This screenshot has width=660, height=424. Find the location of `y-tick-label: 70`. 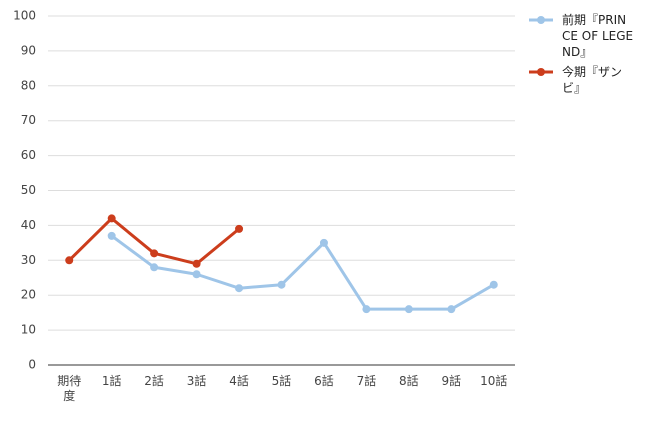

y-tick-label: 70 is located at coordinates (28, 120).